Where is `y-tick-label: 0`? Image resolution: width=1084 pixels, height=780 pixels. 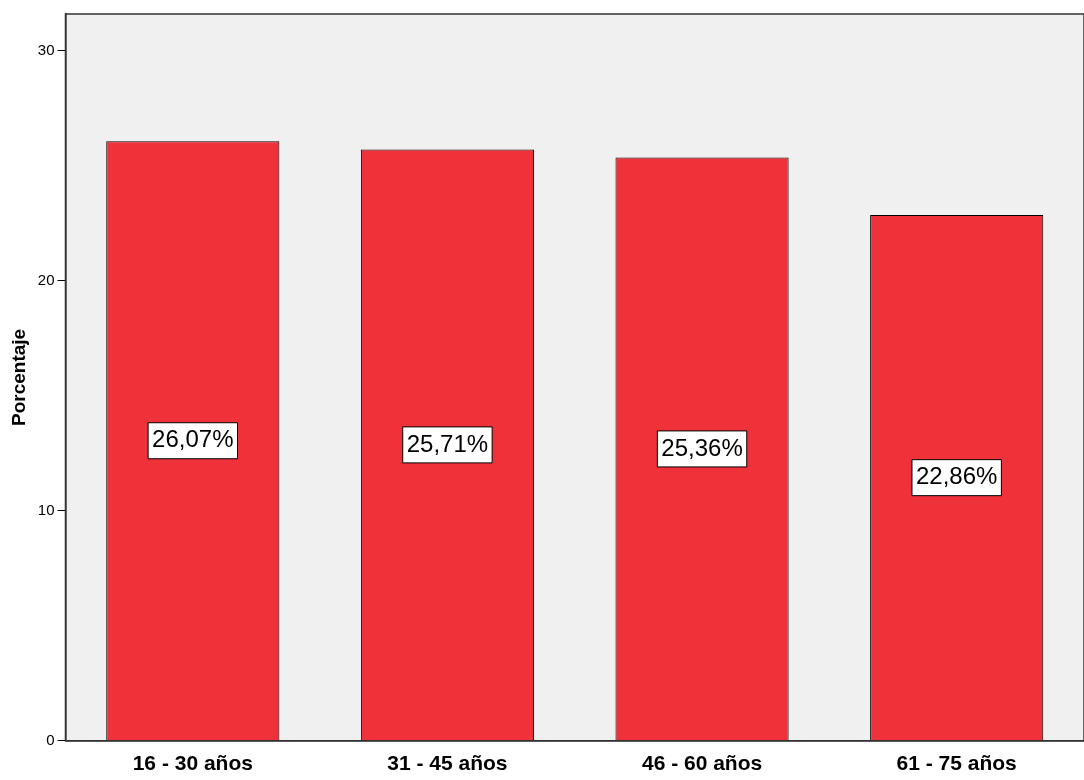 y-tick-label: 0 is located at coordinates (50, 739).